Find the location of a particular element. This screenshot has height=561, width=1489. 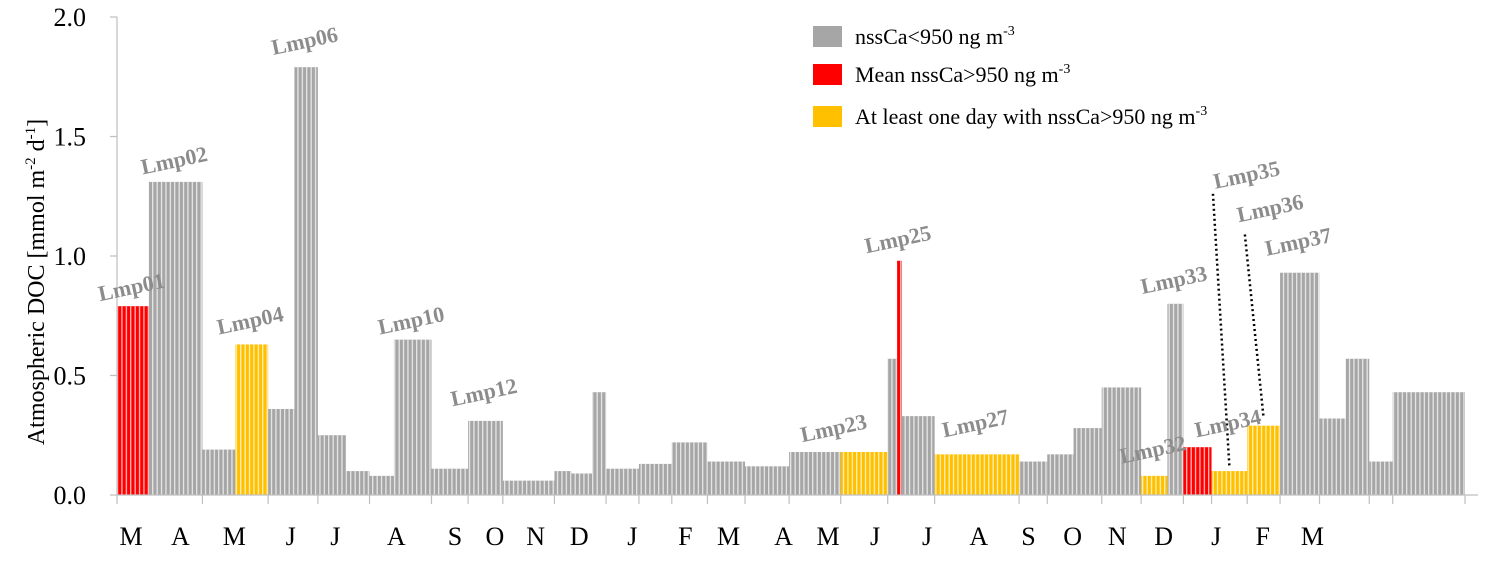

y-axis-label: Atmospheric DOC [mmol m-2 d-1] is located at coordinates (36, 282).